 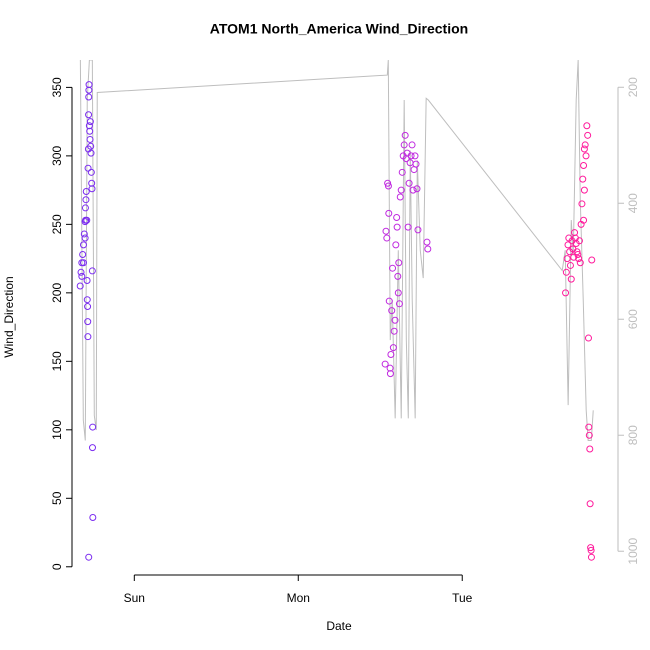 What do you see at coordinates (57, 87) in the screenshot?
I see `y-tick-label: 350` at bounding box center [57, 87].